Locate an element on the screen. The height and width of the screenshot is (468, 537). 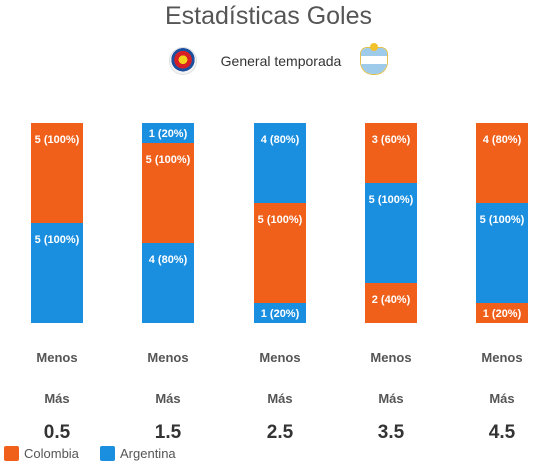
category-threshold-label: 1.5 is located at coordinates (168, 431).